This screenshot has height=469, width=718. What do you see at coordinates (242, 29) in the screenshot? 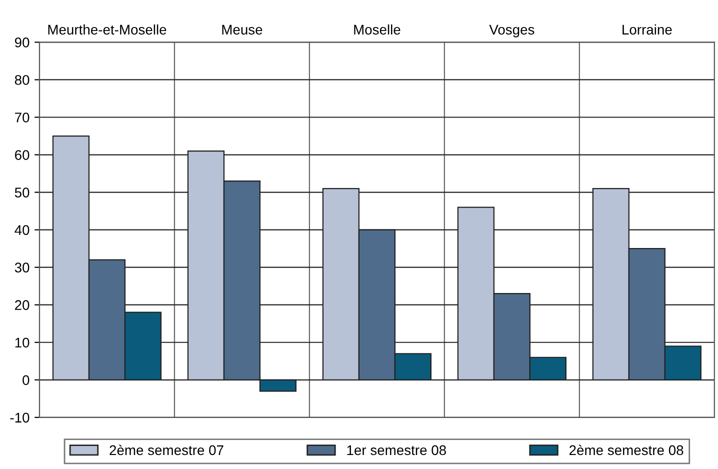
I see `x-tick-label: Meuse` at bounding box center [242, 29].